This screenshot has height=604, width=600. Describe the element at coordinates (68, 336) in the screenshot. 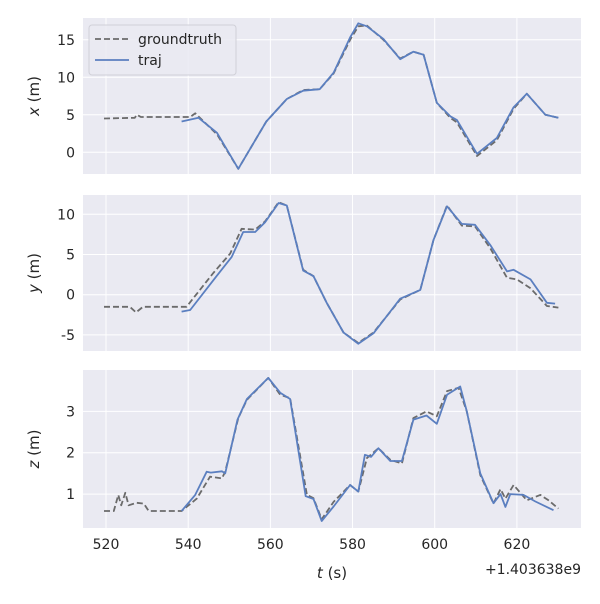

I see `y-tick-label: -5` at that location.